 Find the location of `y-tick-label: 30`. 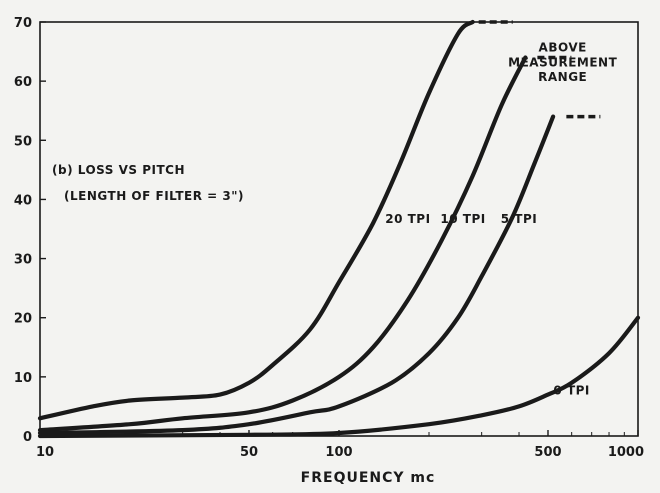

y-tick-label: 30 is located at coordinates (23, 260).